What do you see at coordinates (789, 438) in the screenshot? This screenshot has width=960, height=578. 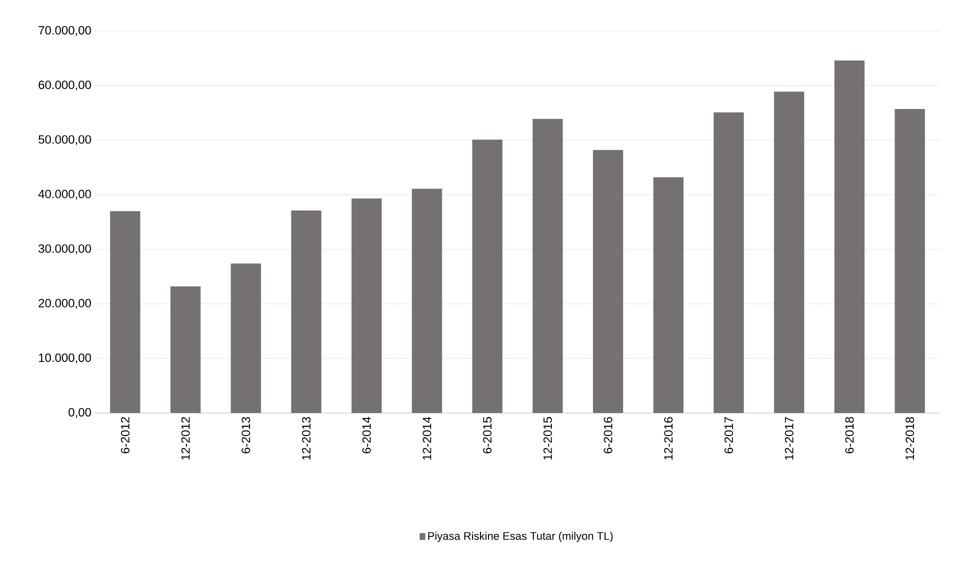 I see `x-tick-label: 12-2017` at bounding box center [789, 438].